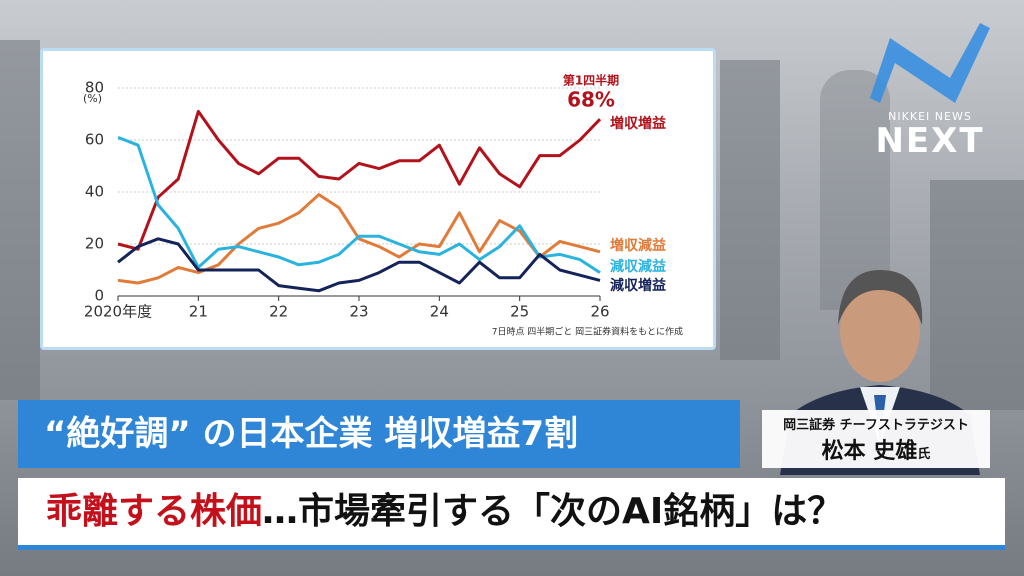  Describe the element at coordinates (358, 312) in the screenshot. I see `x-tick-label: 23` at that location.